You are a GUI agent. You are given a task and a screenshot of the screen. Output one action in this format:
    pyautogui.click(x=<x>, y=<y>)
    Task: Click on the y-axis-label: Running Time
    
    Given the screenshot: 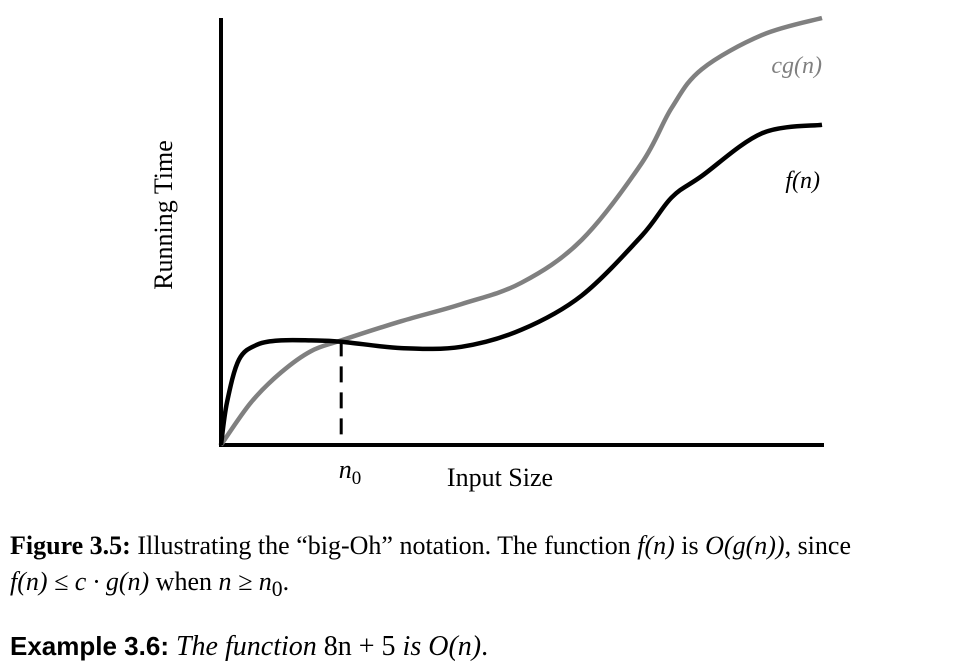 What is the action you would take?
    pyautogui.click(x=163, y=215)
    